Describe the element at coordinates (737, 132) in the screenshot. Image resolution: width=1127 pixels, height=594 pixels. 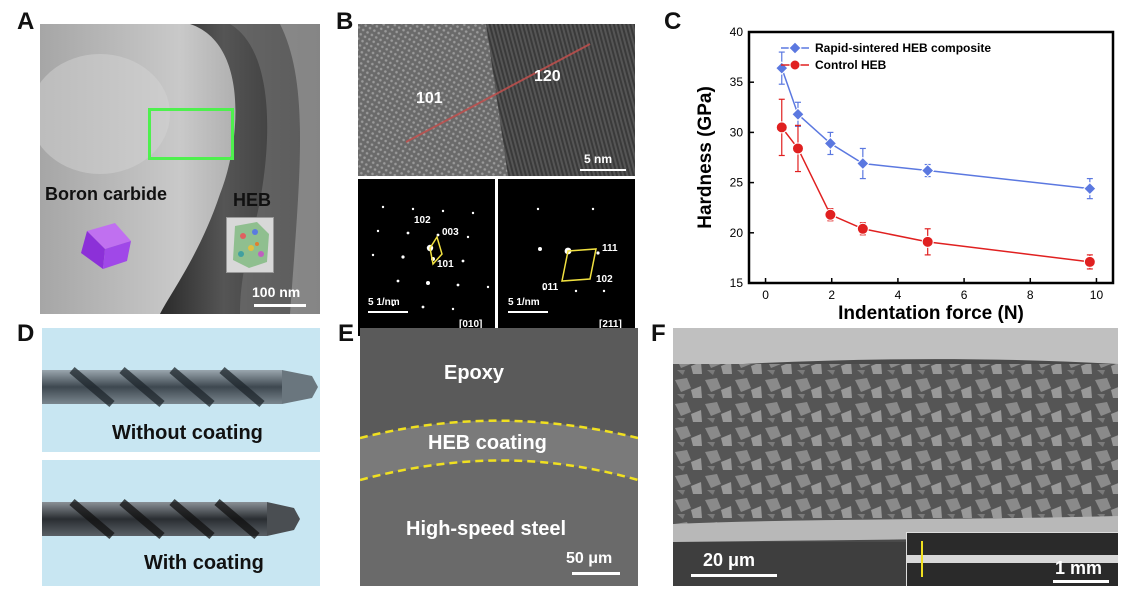
I see `y-tick-label: 30` at that location.